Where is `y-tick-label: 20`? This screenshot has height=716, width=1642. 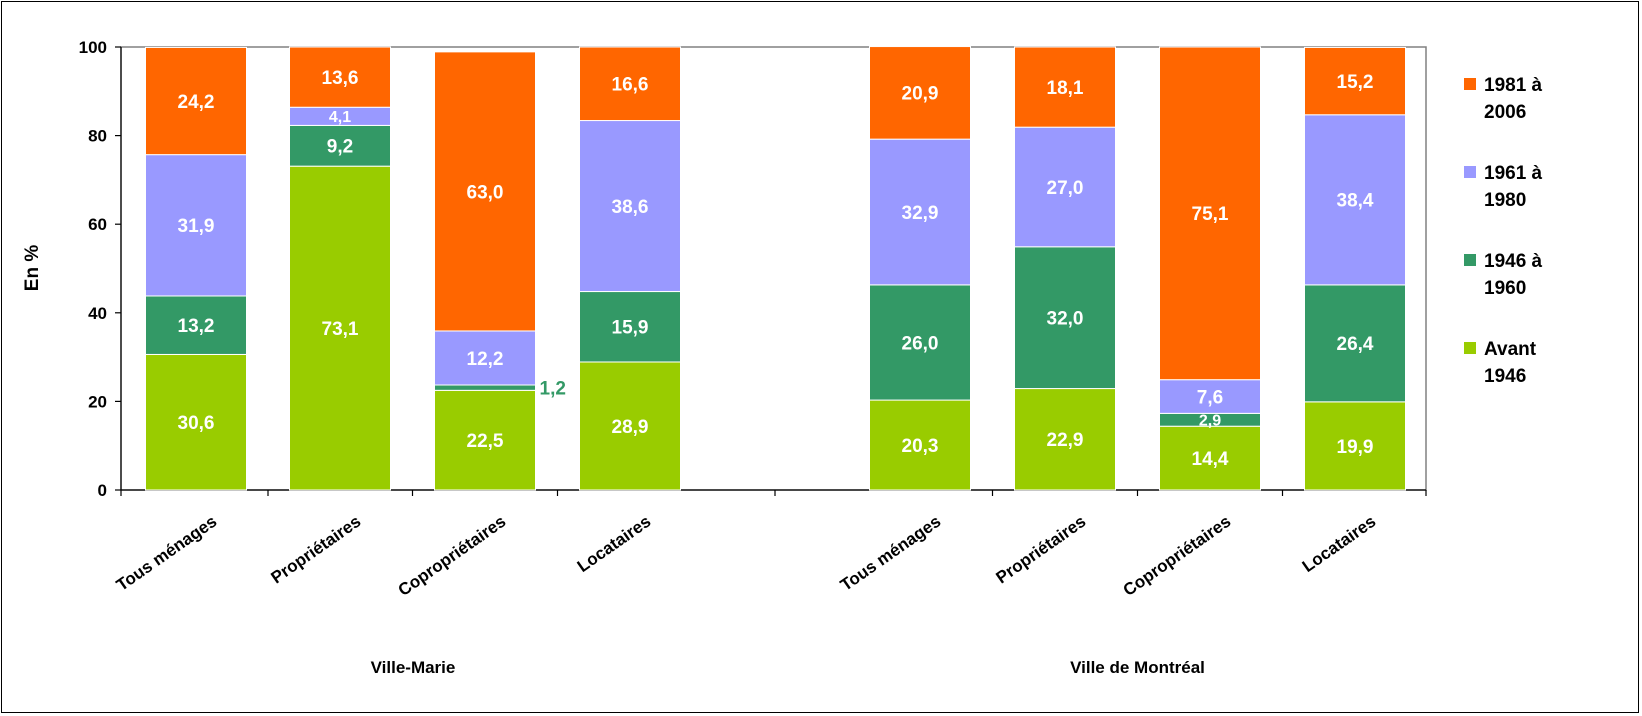 y-tick-label: 20 is located at coordinates (97, 401).